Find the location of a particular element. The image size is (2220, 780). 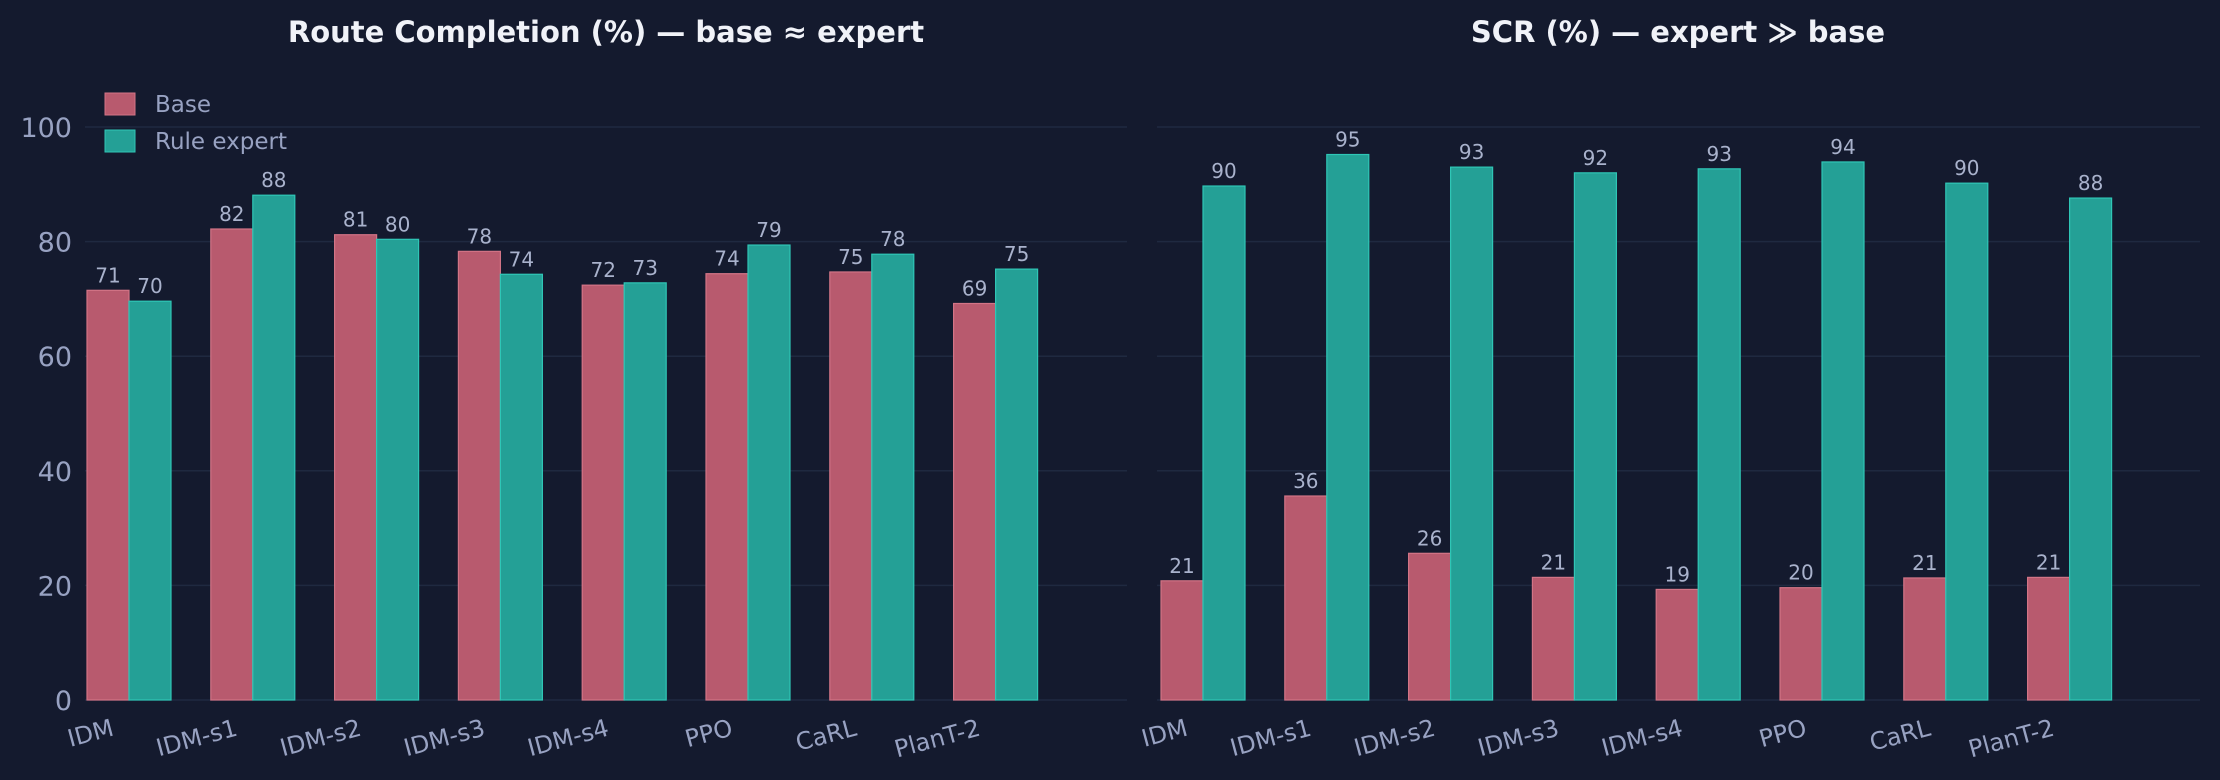

scr-title: SCR (%) — expert ≫ base is located at coordinates (1678, 32).